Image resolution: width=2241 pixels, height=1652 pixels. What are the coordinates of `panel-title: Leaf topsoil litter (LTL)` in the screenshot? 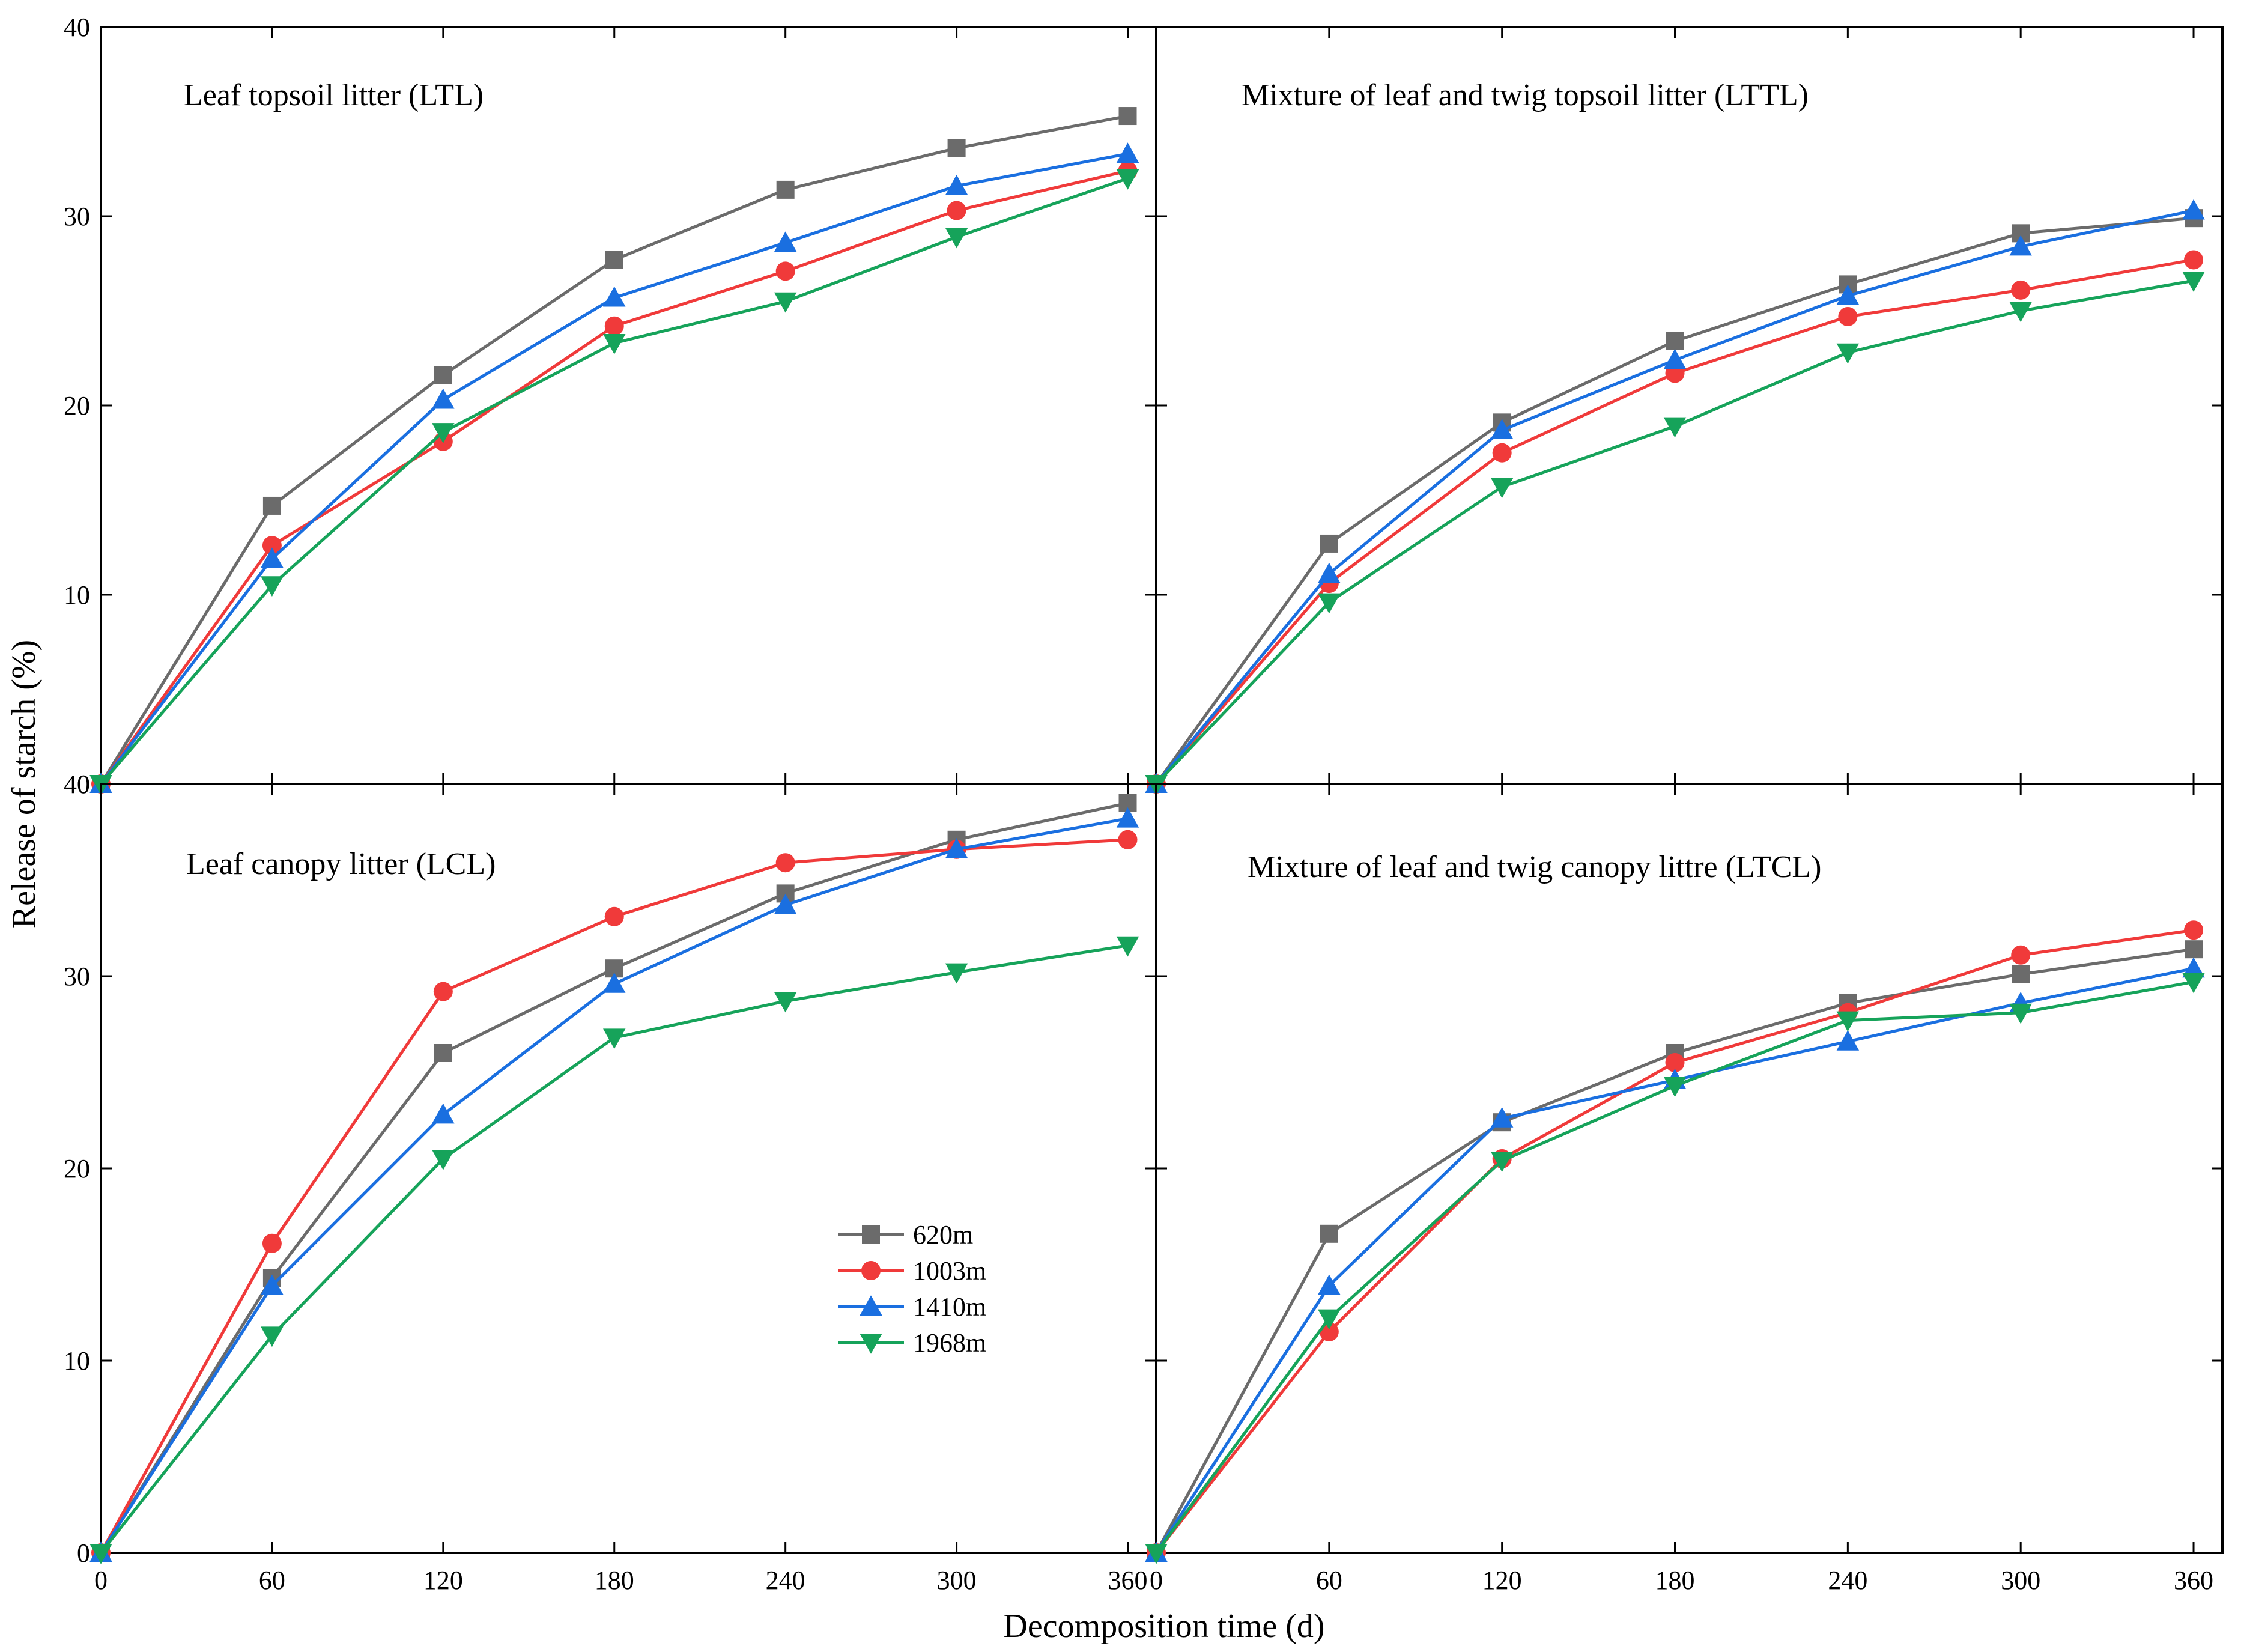 It's located at (334, 95).